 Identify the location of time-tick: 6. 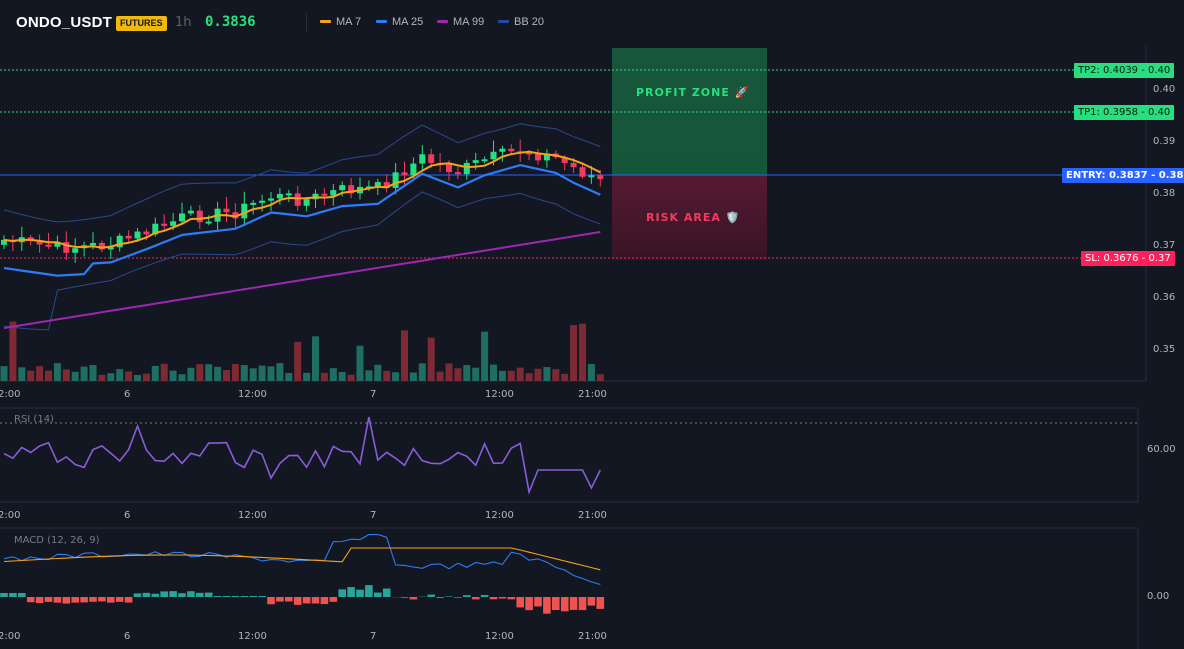
(127, 636).